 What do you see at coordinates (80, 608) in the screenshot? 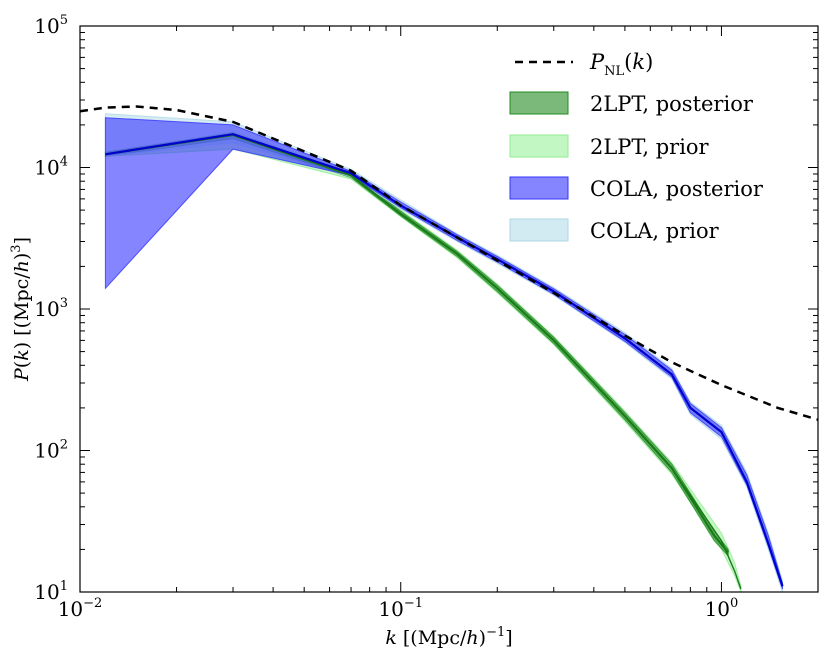
I see `x-tick-label: 10⁻²` at bounding box center [80, 608].